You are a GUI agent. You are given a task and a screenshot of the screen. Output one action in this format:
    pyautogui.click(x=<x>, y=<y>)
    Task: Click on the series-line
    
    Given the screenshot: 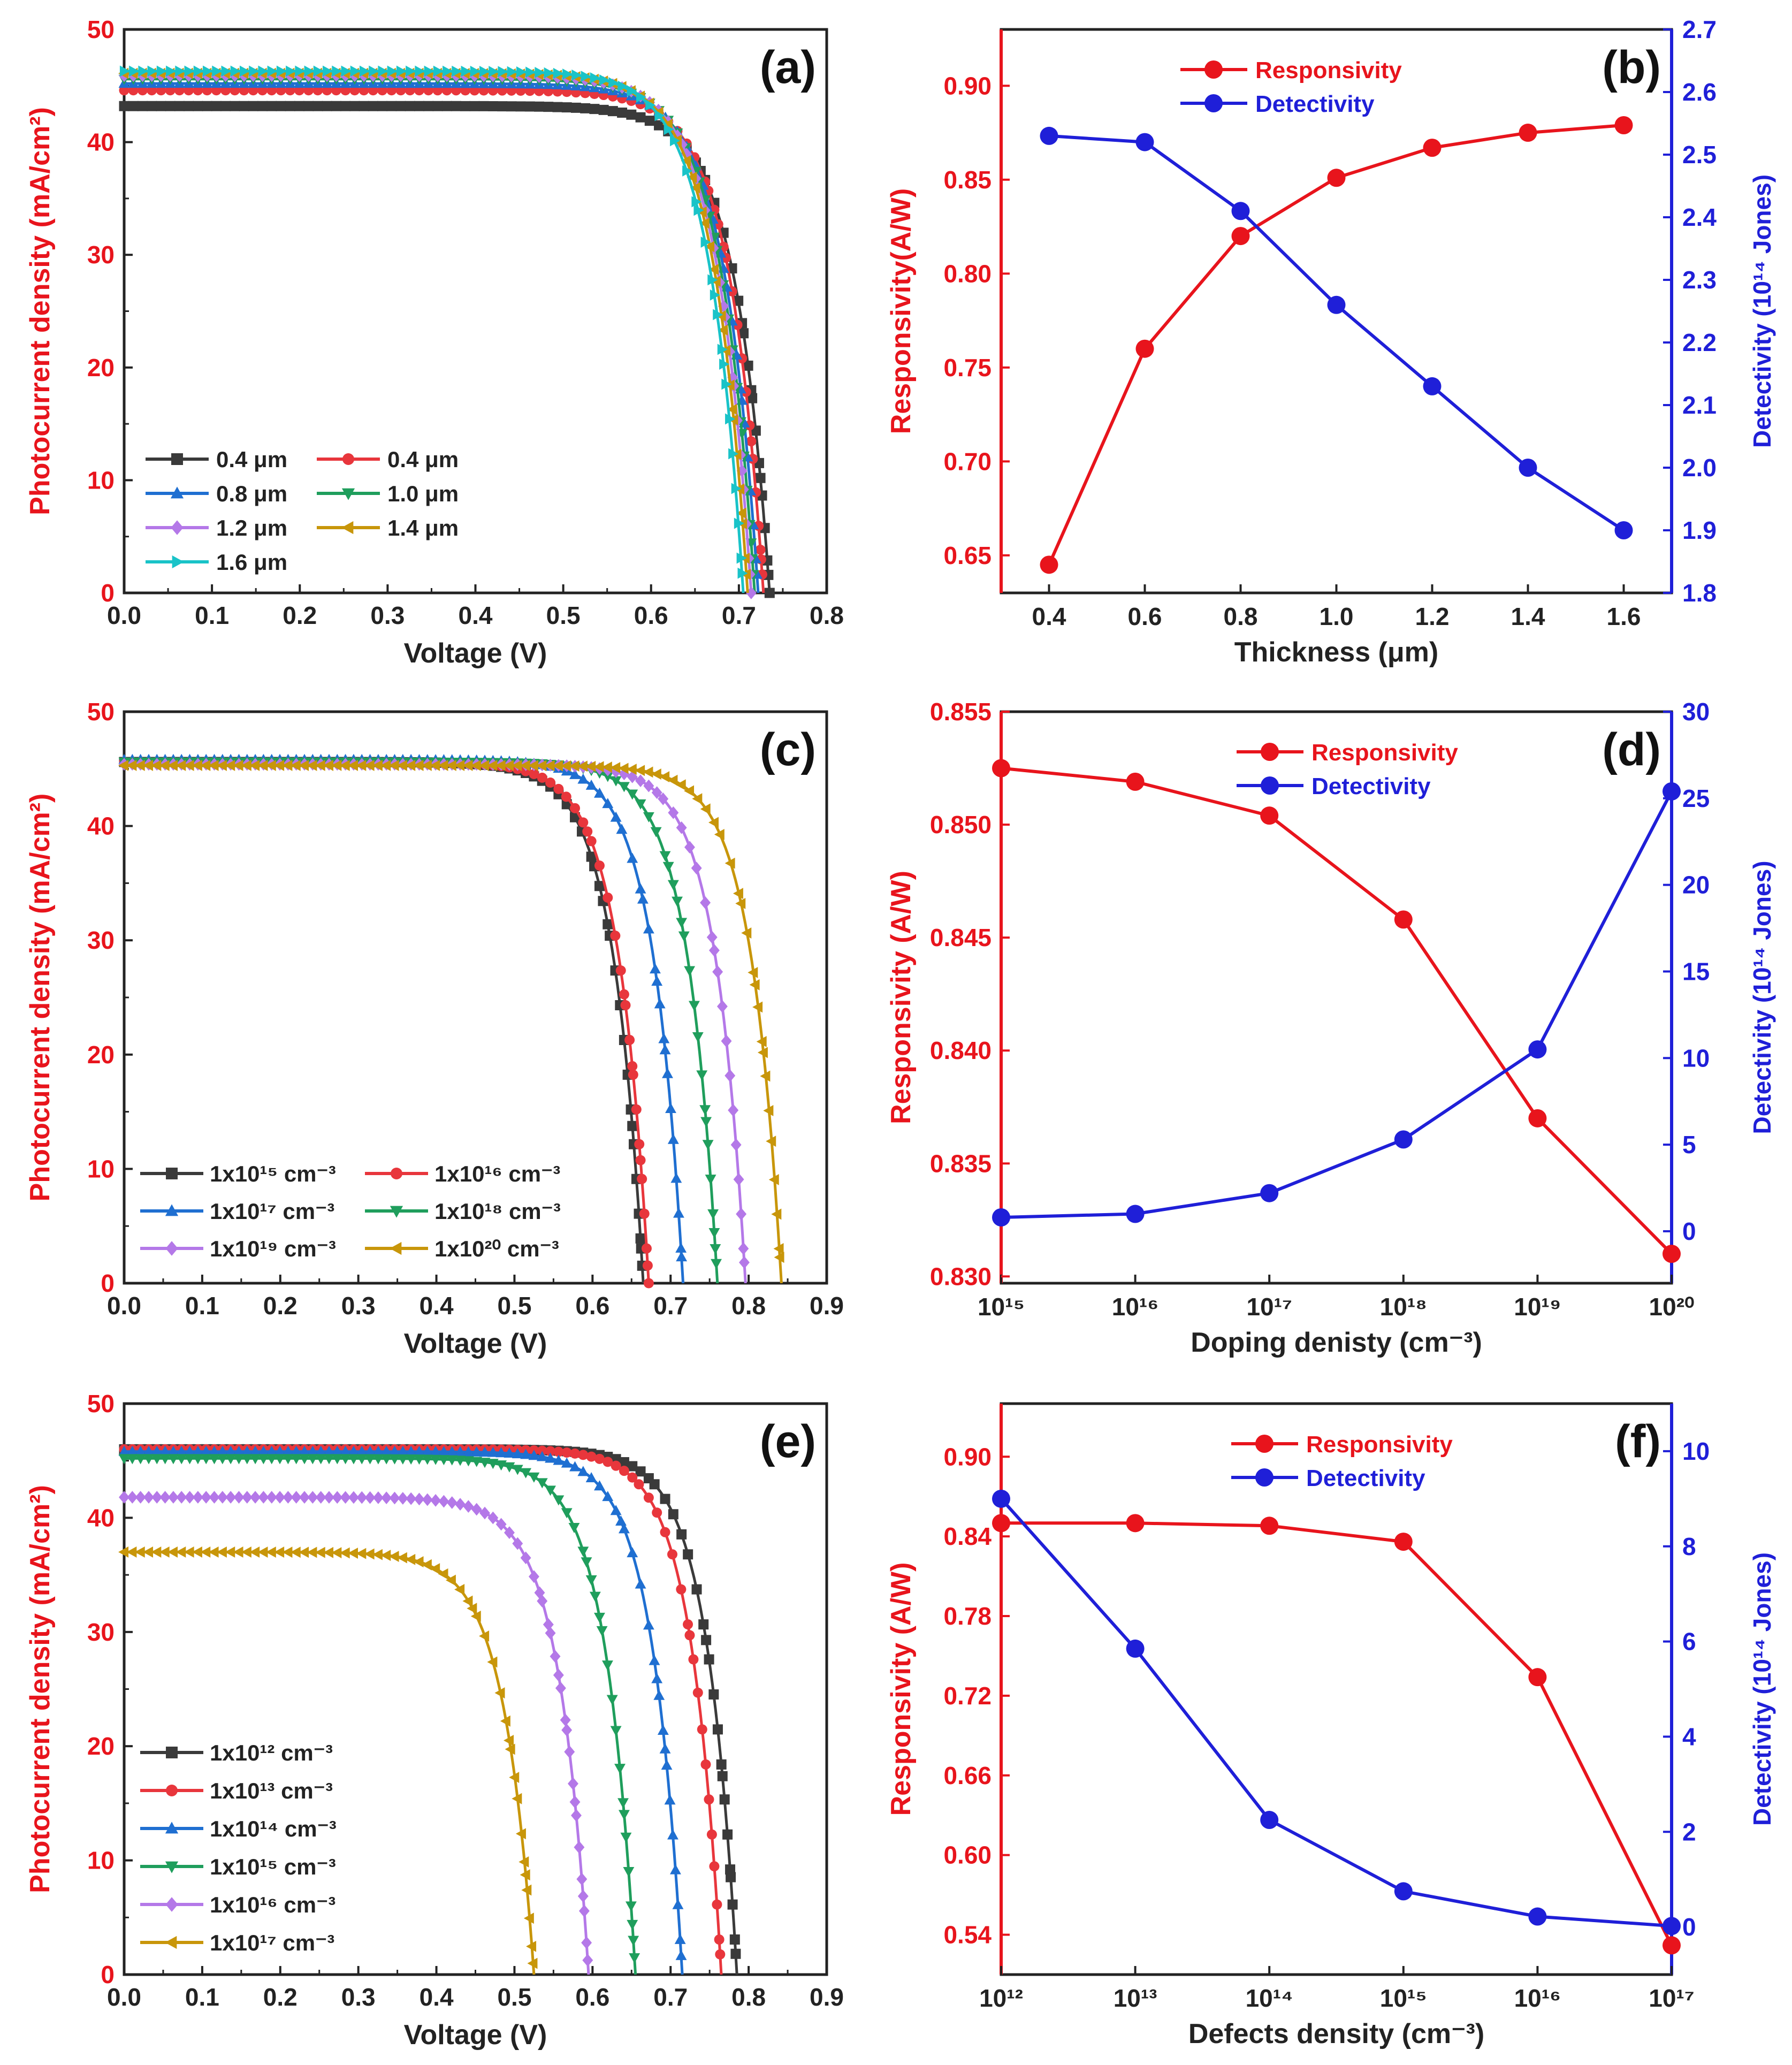 What is the action you would take?
    pyautogui.click(x=404, y=1021)
    